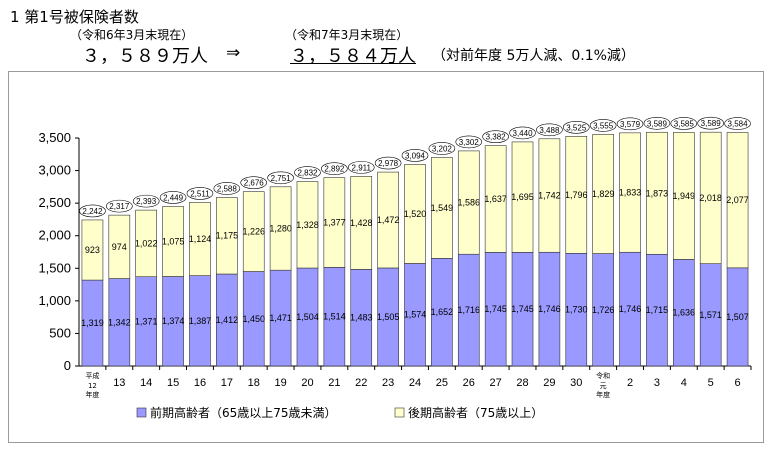 The height and width of the screenshot is (450, 774). Describe the element at coordinates (603, 394) in the screenshot. I see `x-tick-label-suffix: 年度` at that location.